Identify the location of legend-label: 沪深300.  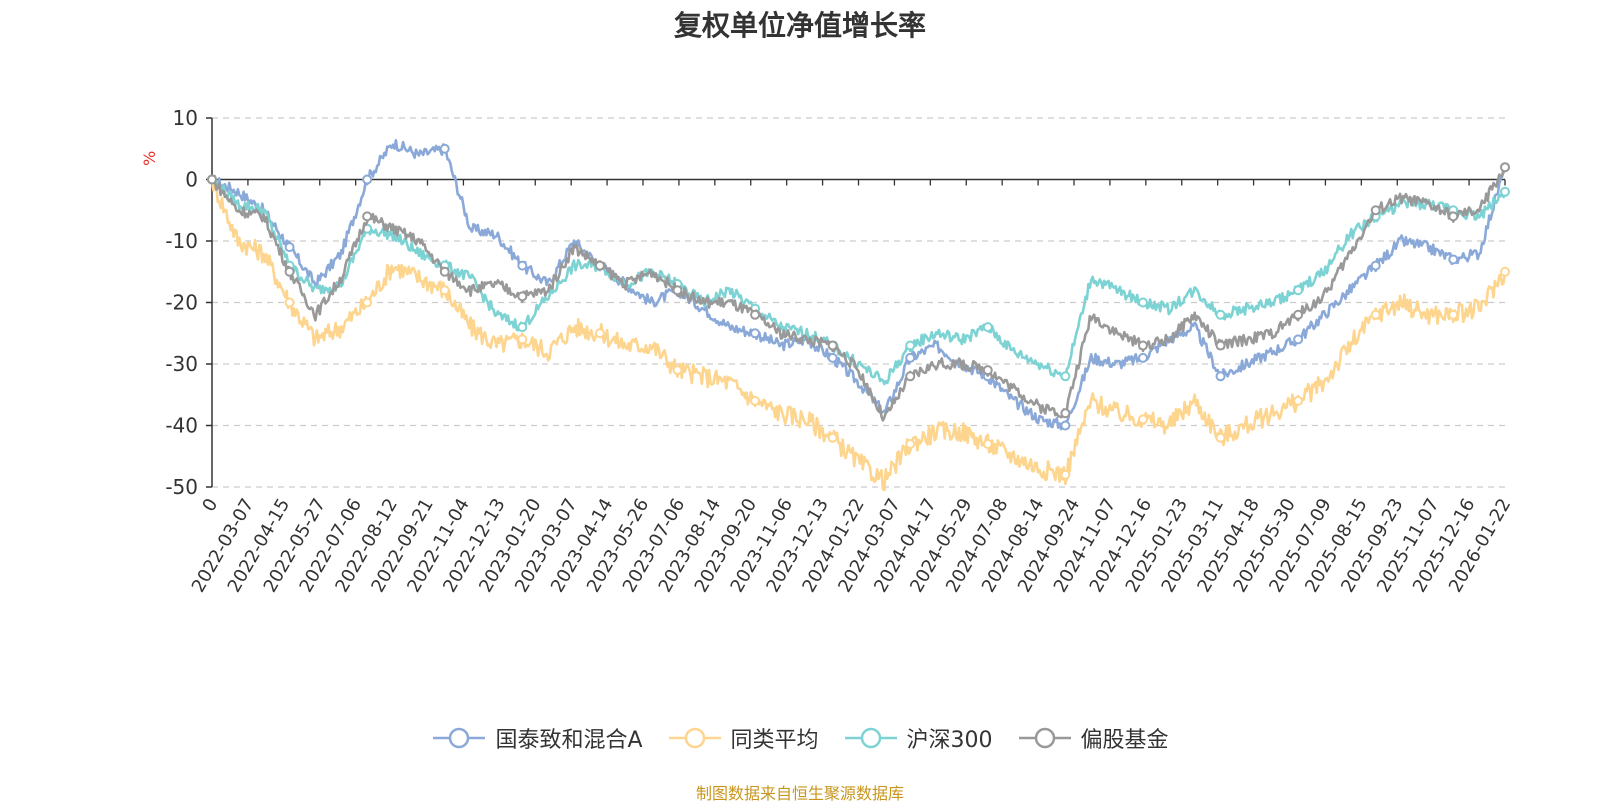
(949, 740).